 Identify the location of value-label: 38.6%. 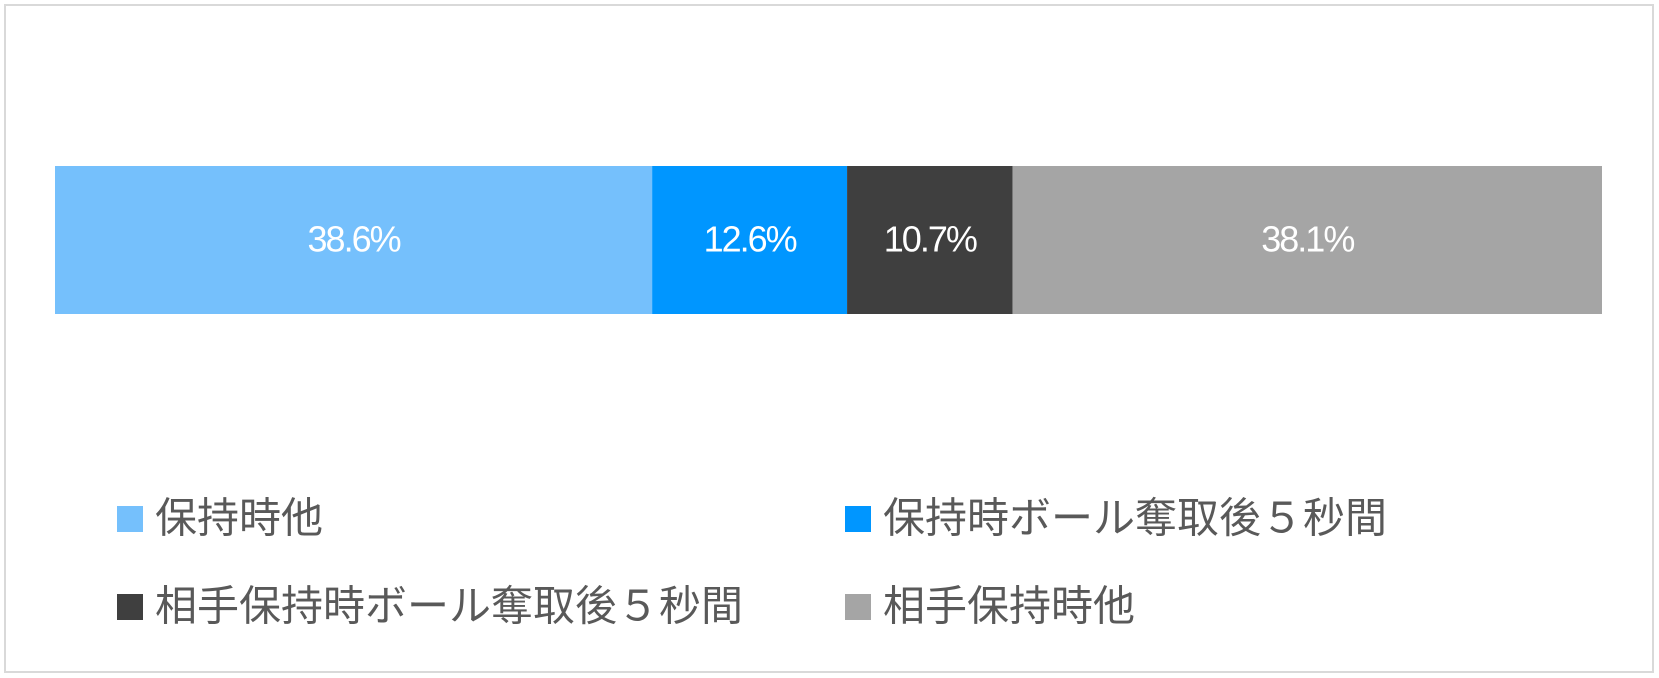
(354, 239).